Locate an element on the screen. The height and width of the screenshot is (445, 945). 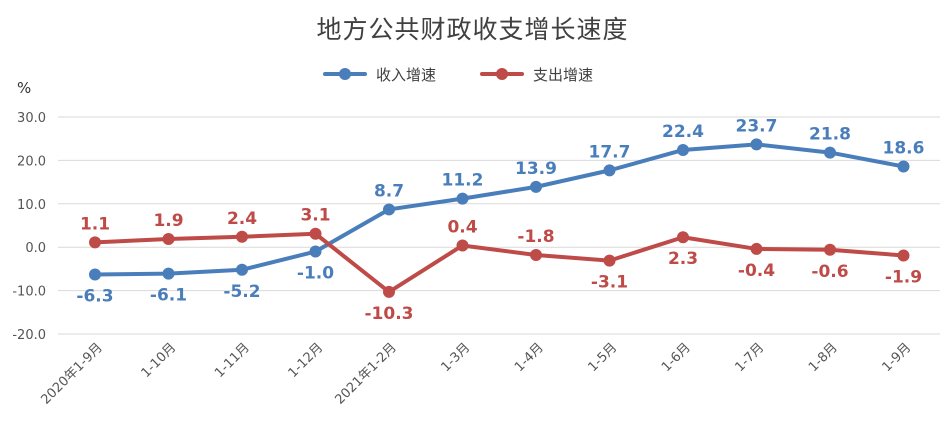
data-label: 17.7 is located at coordinates (610, 152).